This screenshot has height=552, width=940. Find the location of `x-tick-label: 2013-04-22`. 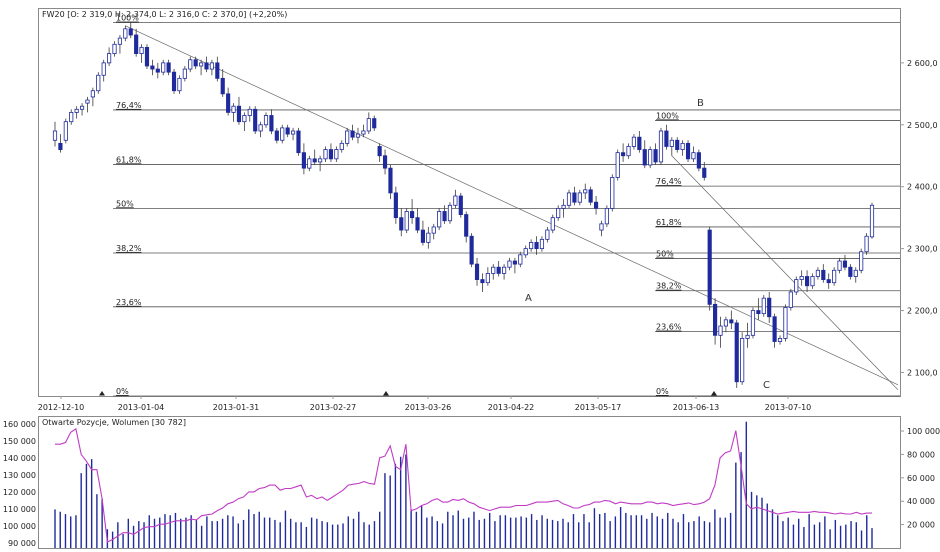

x-tick-label: 2013-04-22 is located at coordinates (511, 407).